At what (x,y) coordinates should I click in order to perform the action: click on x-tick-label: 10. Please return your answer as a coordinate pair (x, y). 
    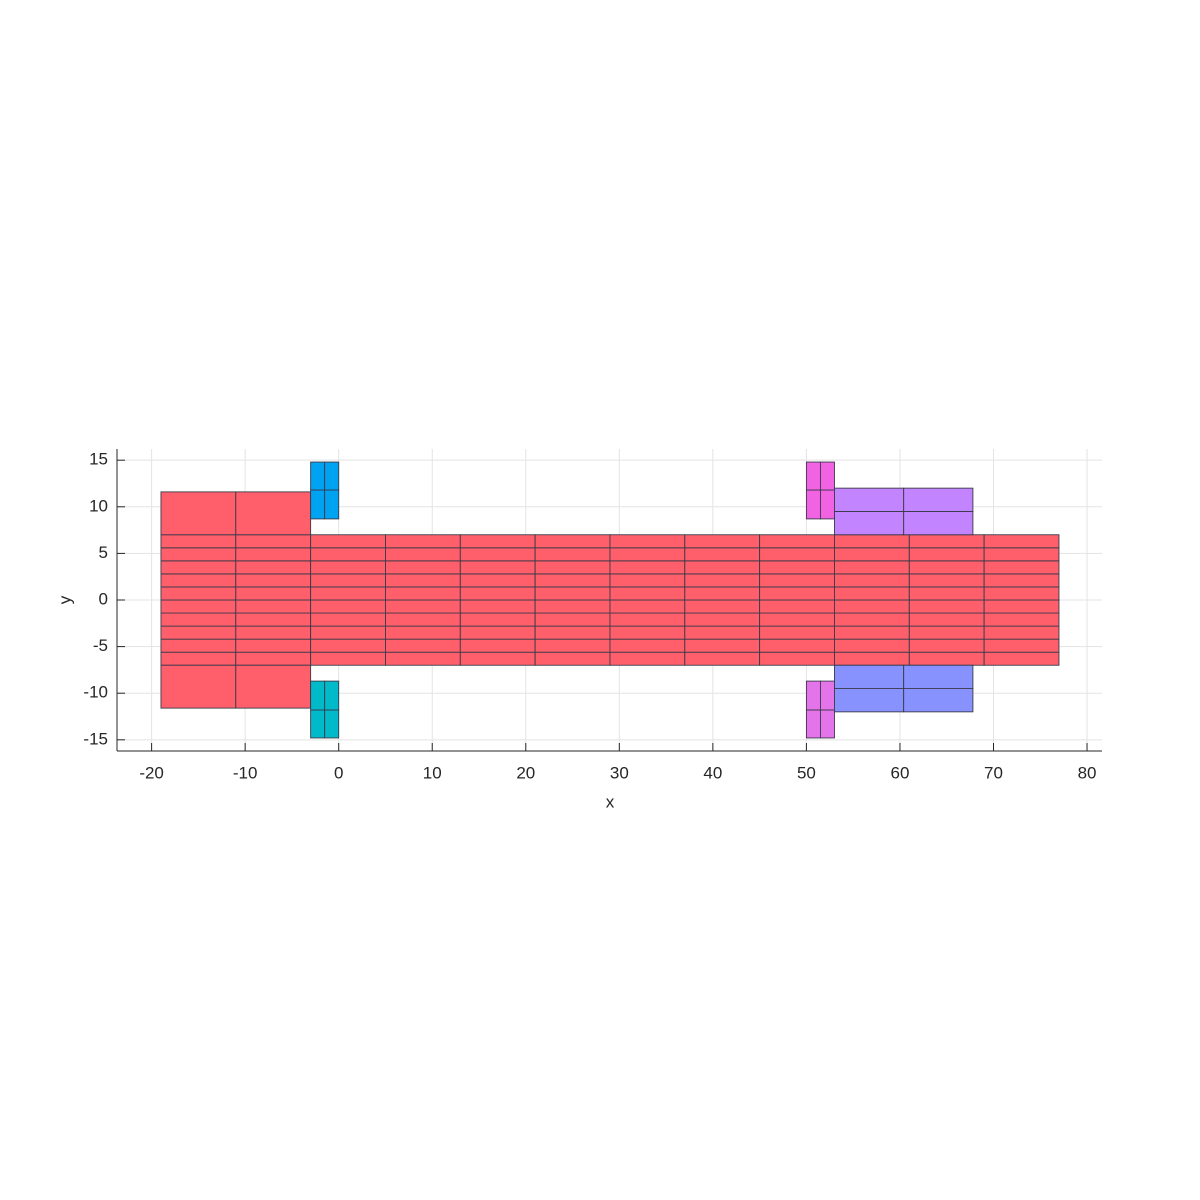
    Looking at the image, I should click on (432, 772).